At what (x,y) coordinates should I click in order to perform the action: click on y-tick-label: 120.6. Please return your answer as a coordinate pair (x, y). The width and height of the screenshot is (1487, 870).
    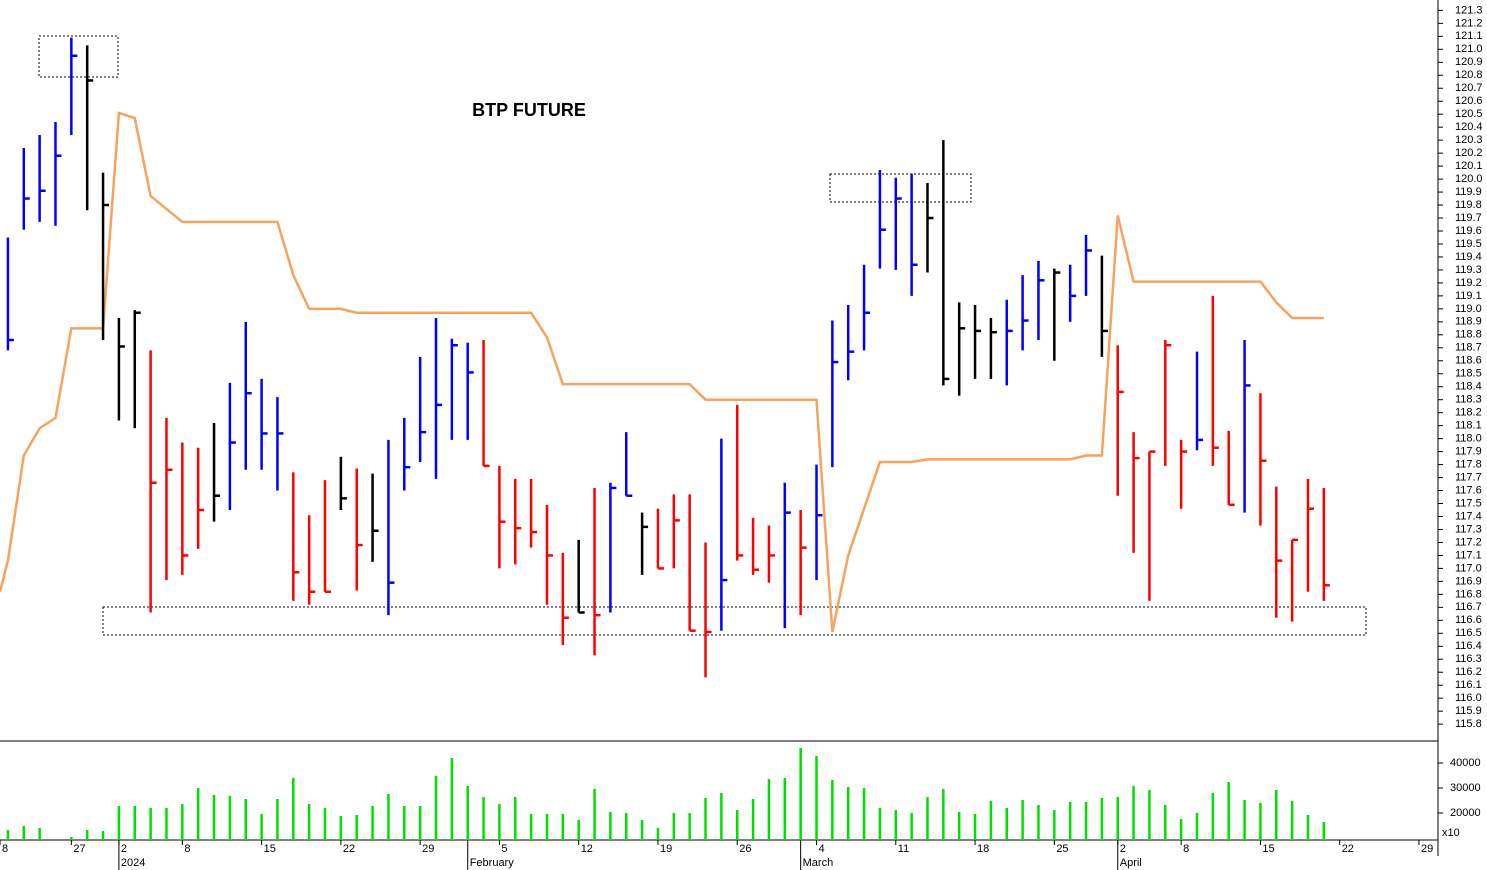
    Looking at the image, I should click on (1469, 101).